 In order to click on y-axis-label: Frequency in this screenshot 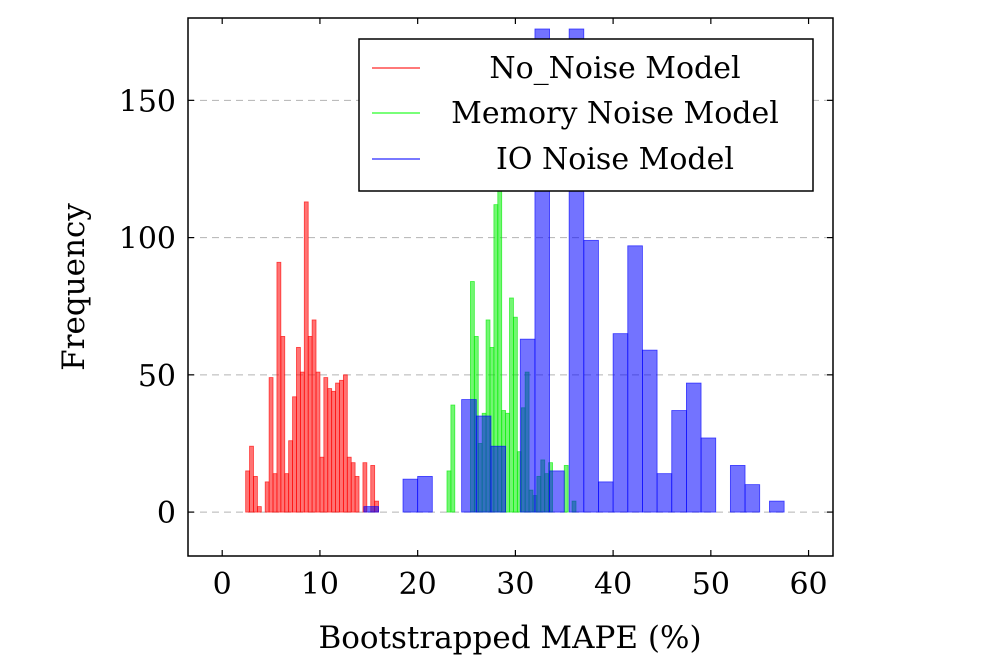, I will do `click(74, 287)`.